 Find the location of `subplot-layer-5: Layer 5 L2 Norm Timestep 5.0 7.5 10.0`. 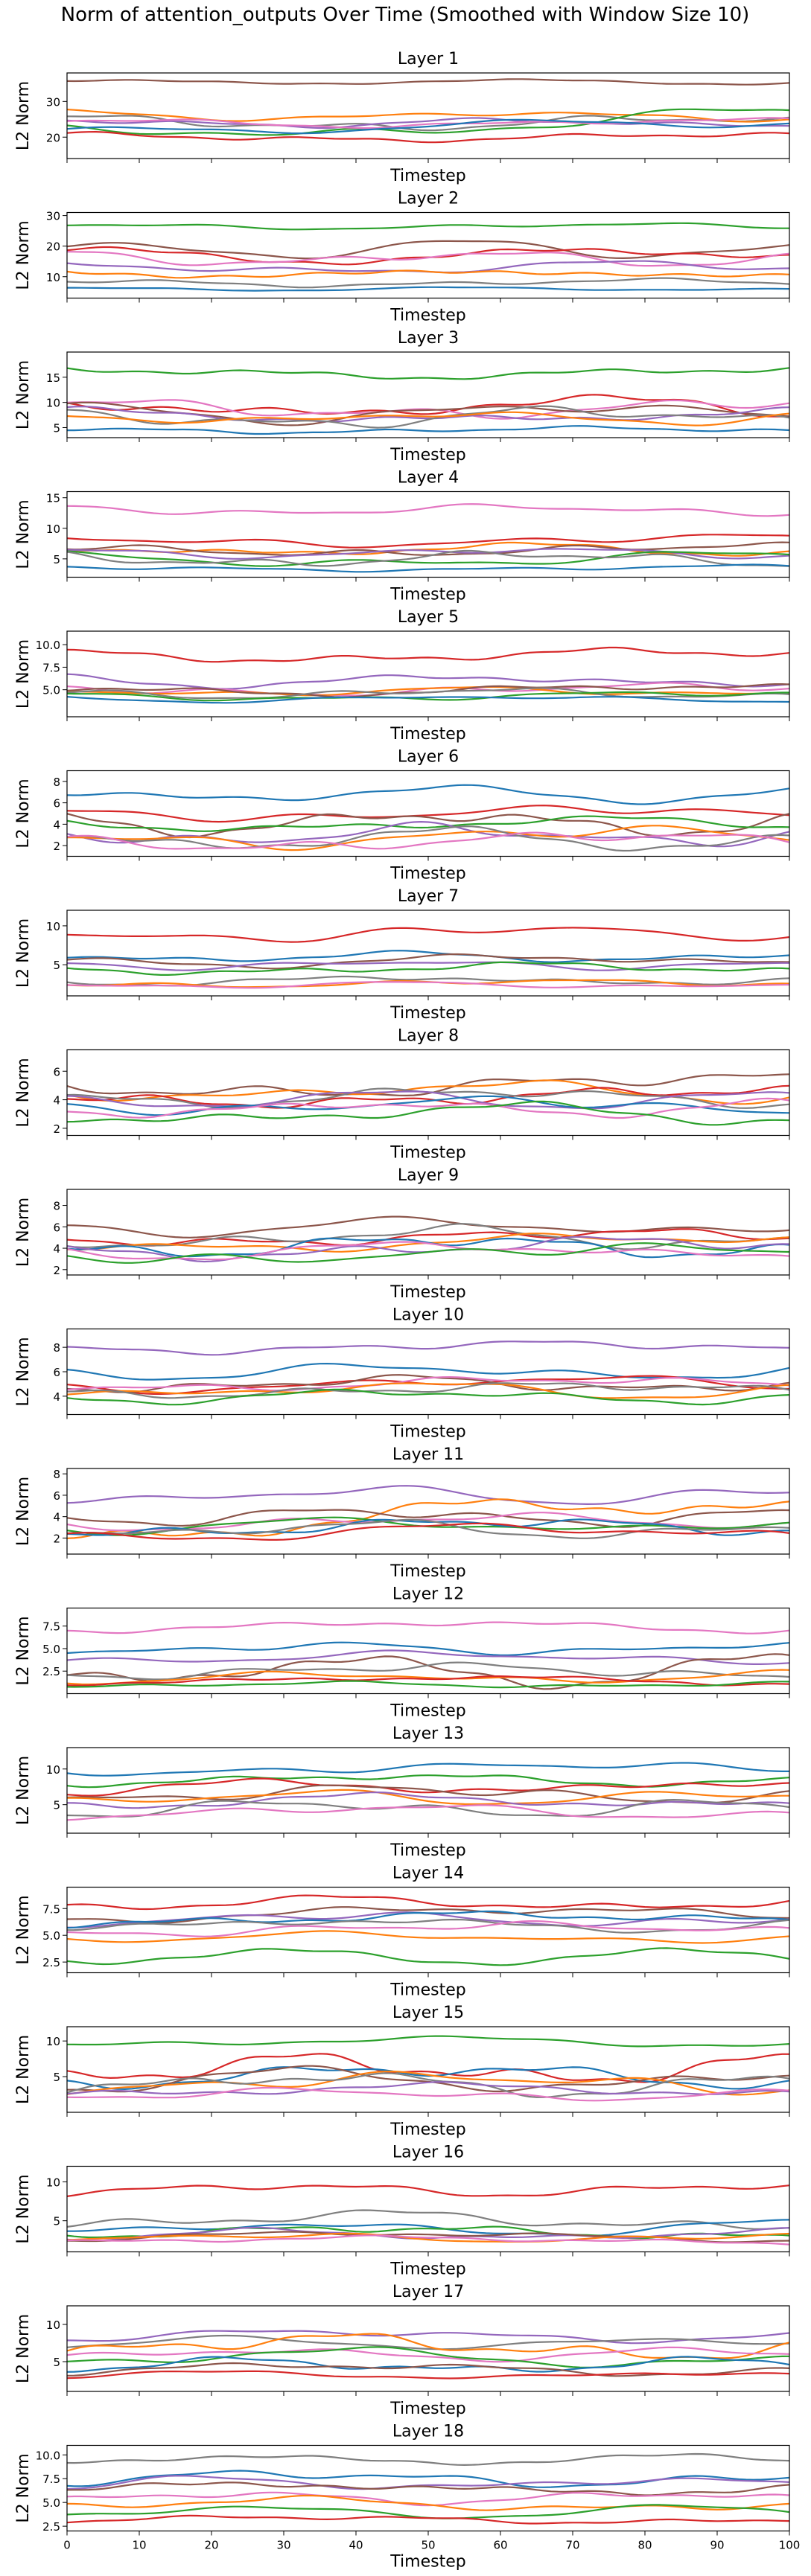

subplot-layer-5: Layer 5 L2 Norm Timestep 5.0 7.5 10.0 is located at coordinates (402, 676).